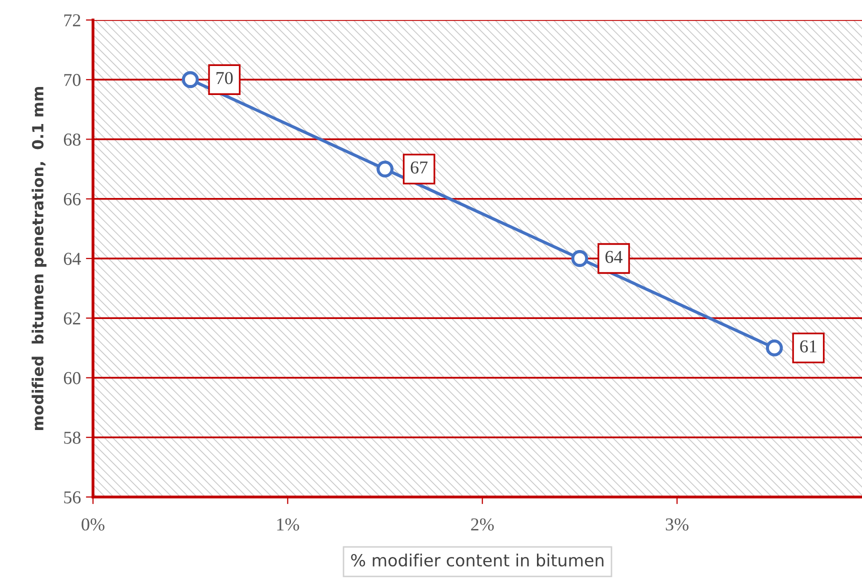 This screenshot has height=582, width=862. I want to click on data-label: 70, so click(224, 78).